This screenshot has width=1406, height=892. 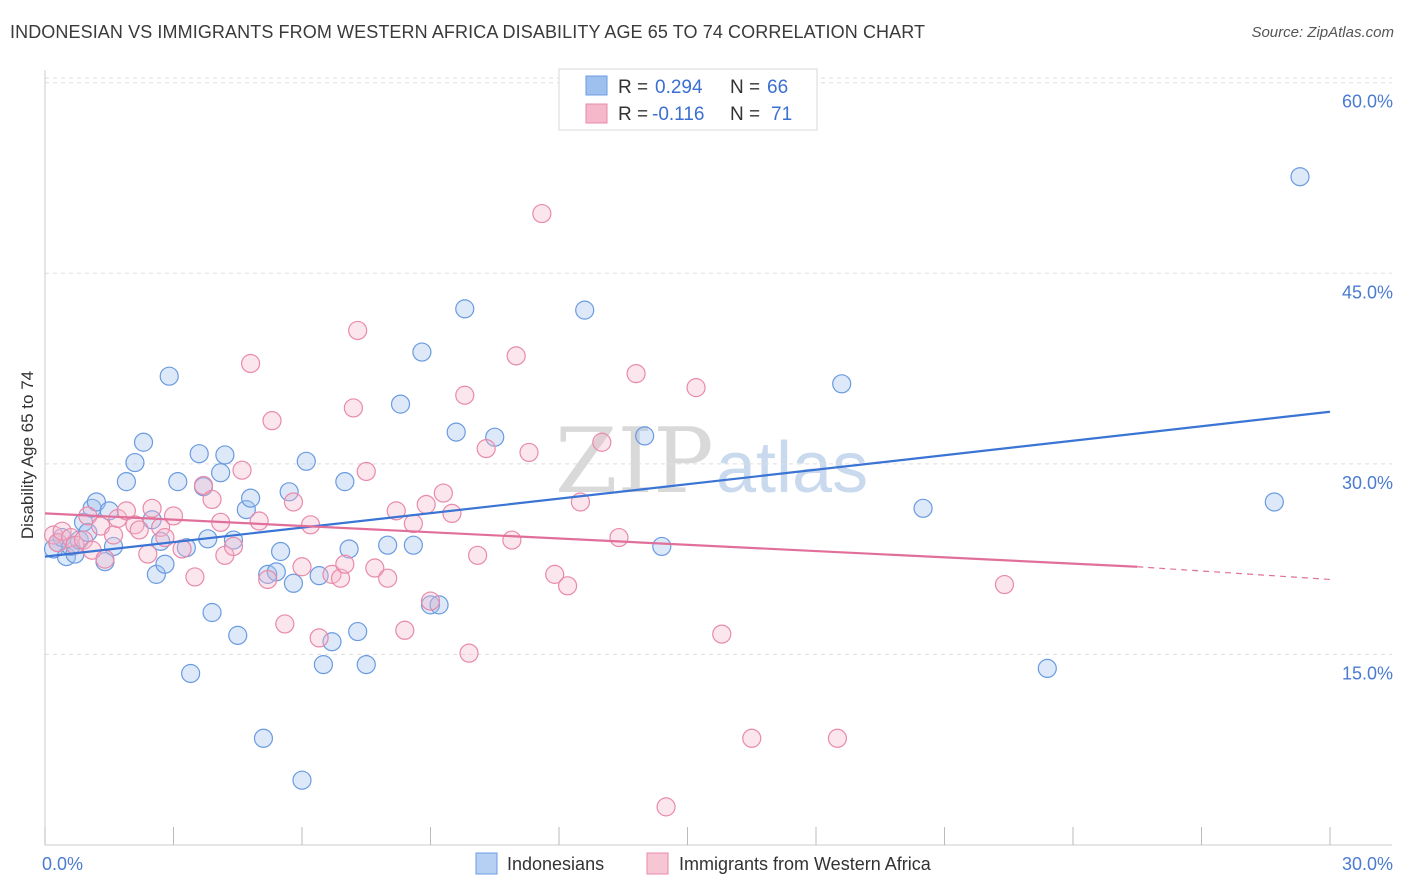 What do you see at coordinates (27, 455) in the screenshot?
I see `y-axis-title: Disability Age 65 to 74` at bounding box center [27, 455].